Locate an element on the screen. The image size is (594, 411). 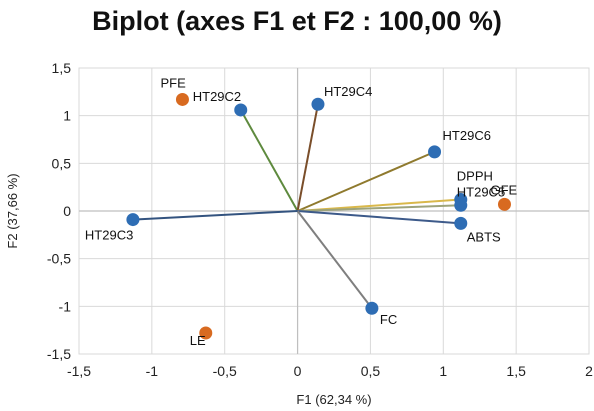
variable-point-ht29c4 is located at coordinates (318, 104).